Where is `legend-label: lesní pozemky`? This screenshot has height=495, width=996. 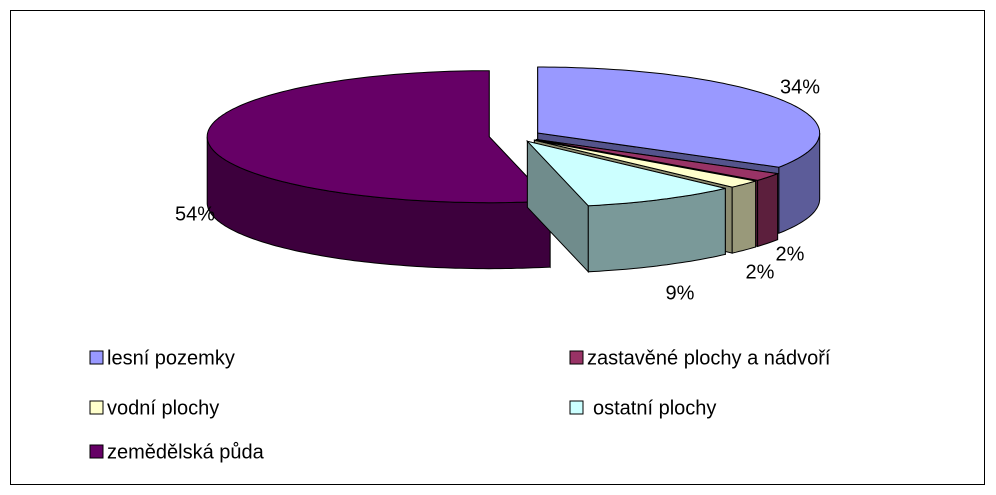 legend-label: lesní pozemky is located at coordinates (171, 358).